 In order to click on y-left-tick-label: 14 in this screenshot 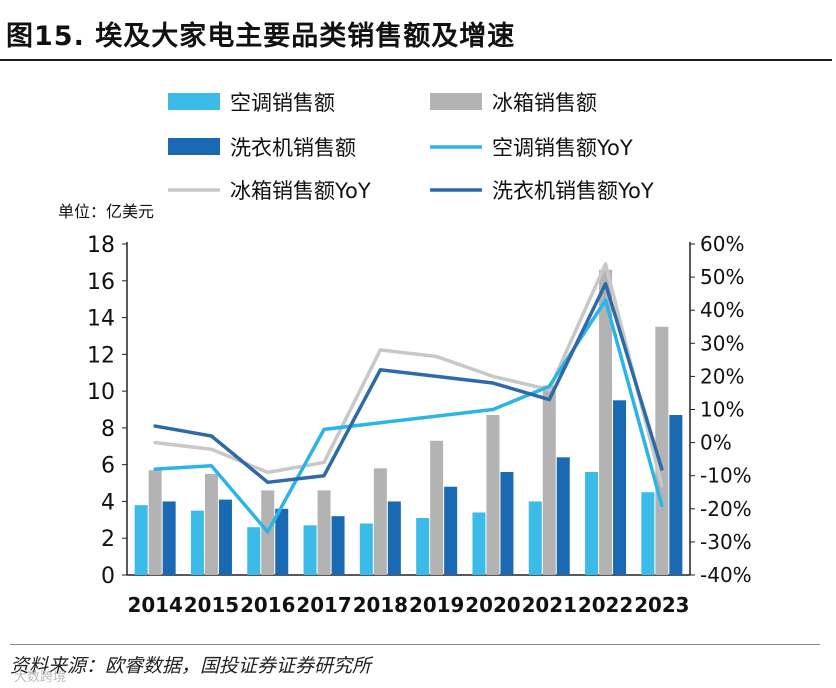, I will do `click(101, 319)`.